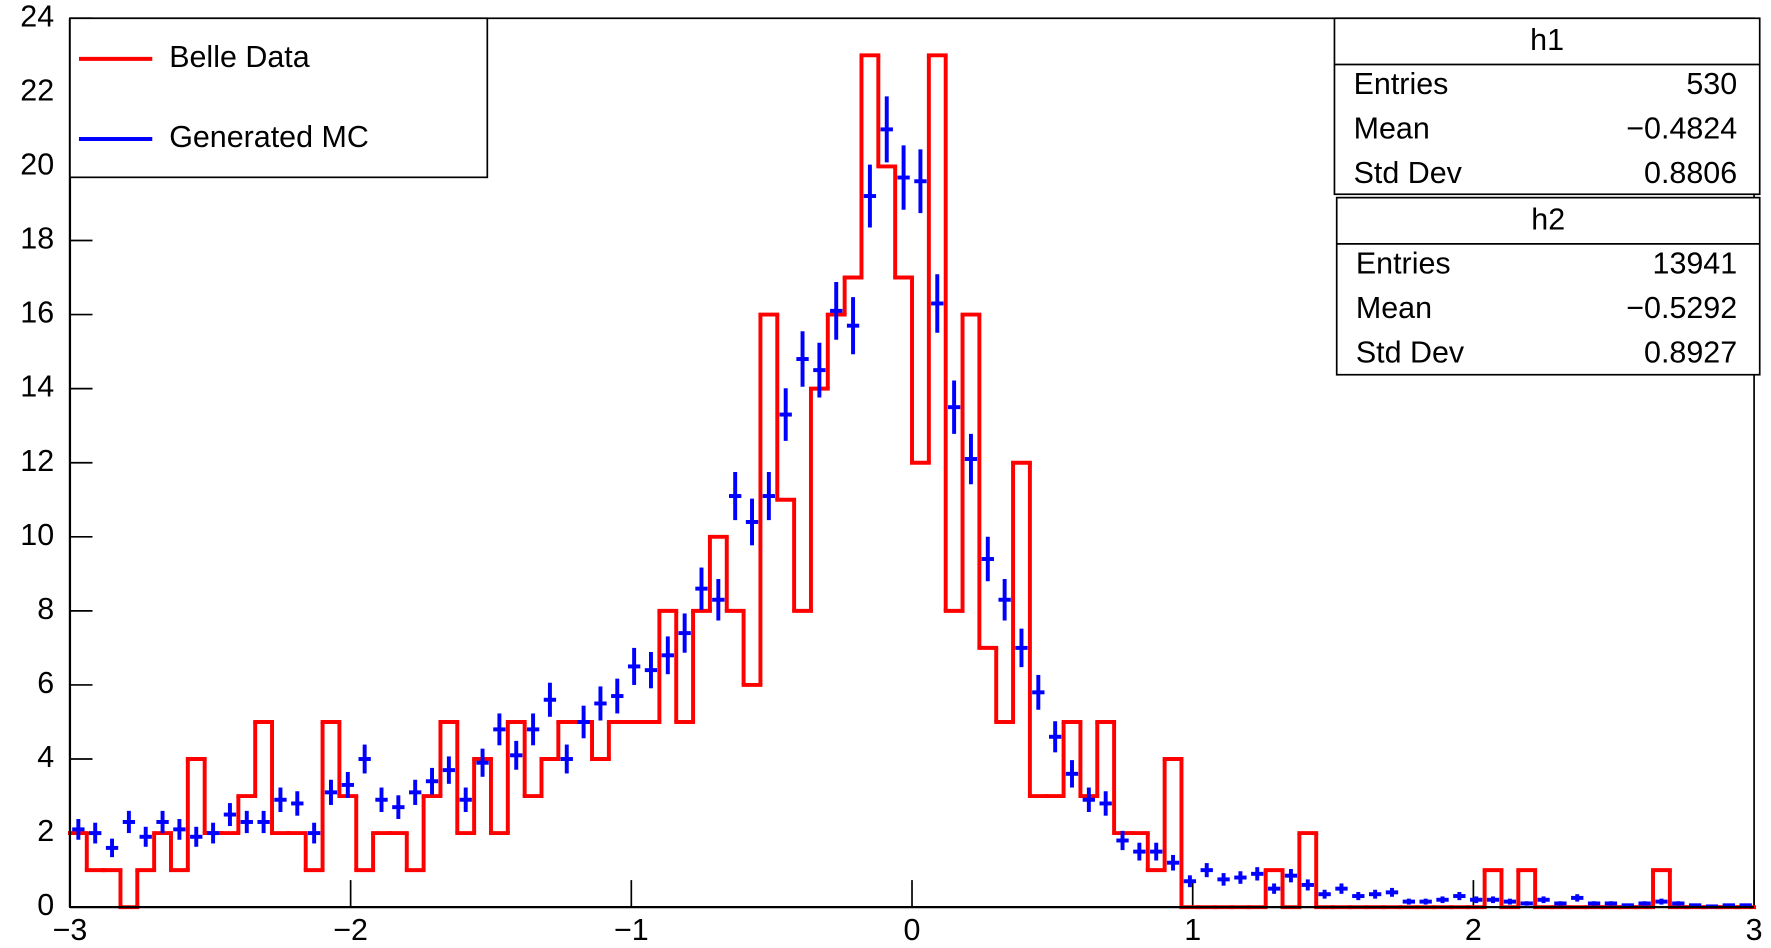 Image resolution: width=1771 pixels, height=948 pixels. Describe the element at coordinates (1695, 263) in the screenshot. I see `stats-value: 13941` at that location.